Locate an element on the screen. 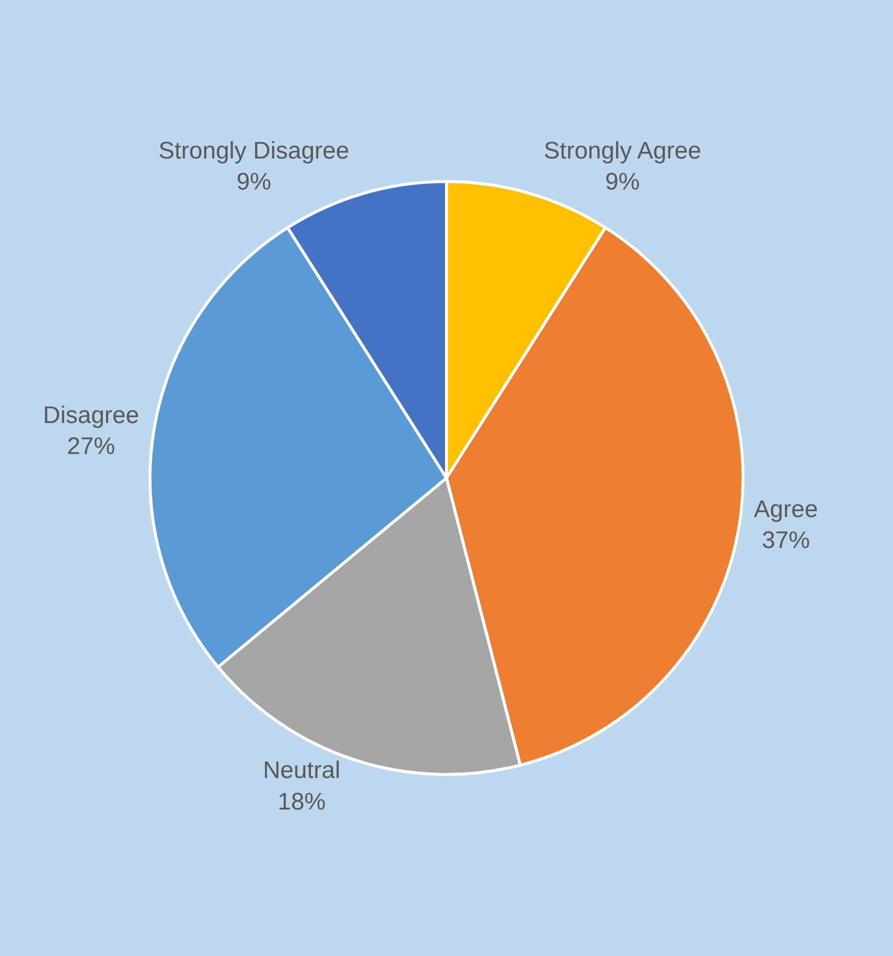 This screenshot has height=956, width=893. slice-label: Disagree is located at coordinates (91, 415).